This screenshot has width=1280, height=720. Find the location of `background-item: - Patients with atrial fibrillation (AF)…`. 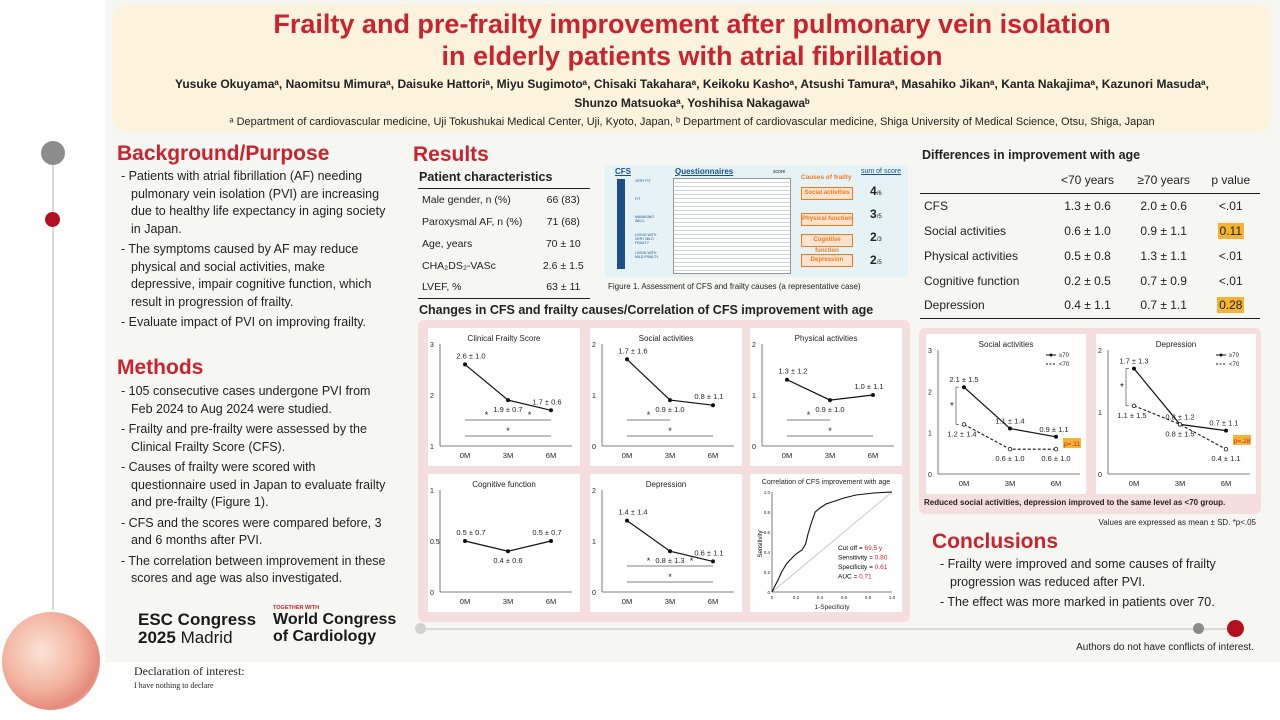

background-item: - Patients with atrial fibrillation (AF)… is located at coordinates (253, 202).